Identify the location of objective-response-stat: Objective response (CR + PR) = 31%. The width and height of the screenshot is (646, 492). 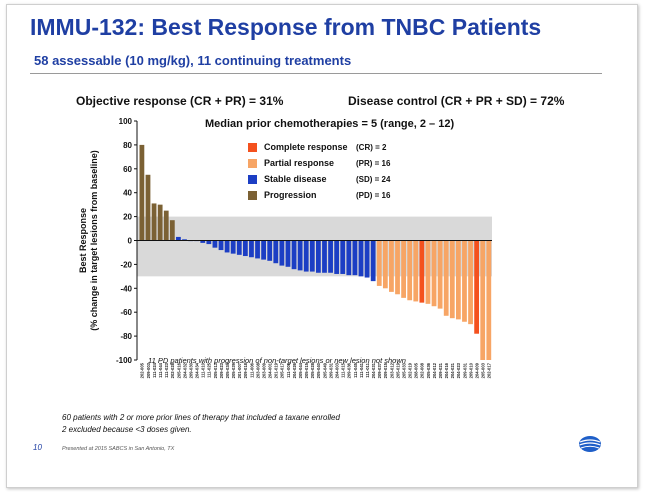
(180, 101).